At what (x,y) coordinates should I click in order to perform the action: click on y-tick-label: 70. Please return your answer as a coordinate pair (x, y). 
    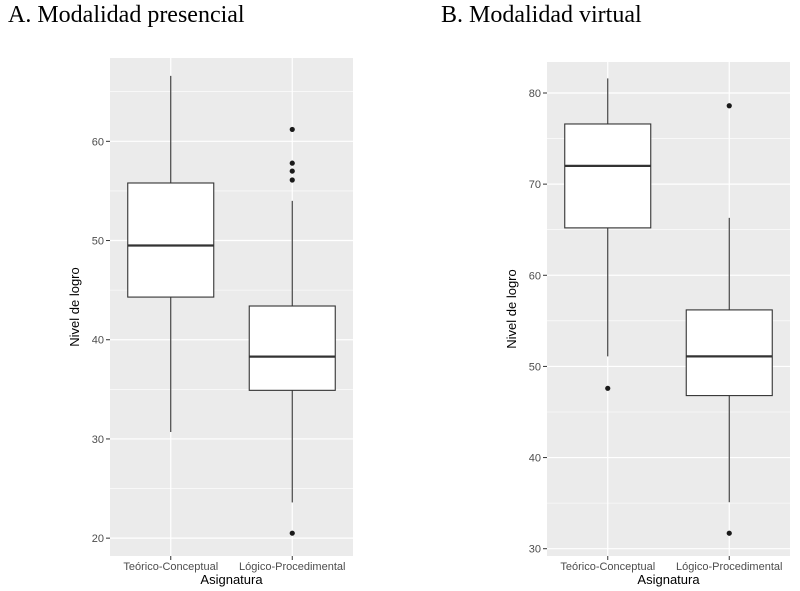
    Looking at the image, I should click on (535, 185).